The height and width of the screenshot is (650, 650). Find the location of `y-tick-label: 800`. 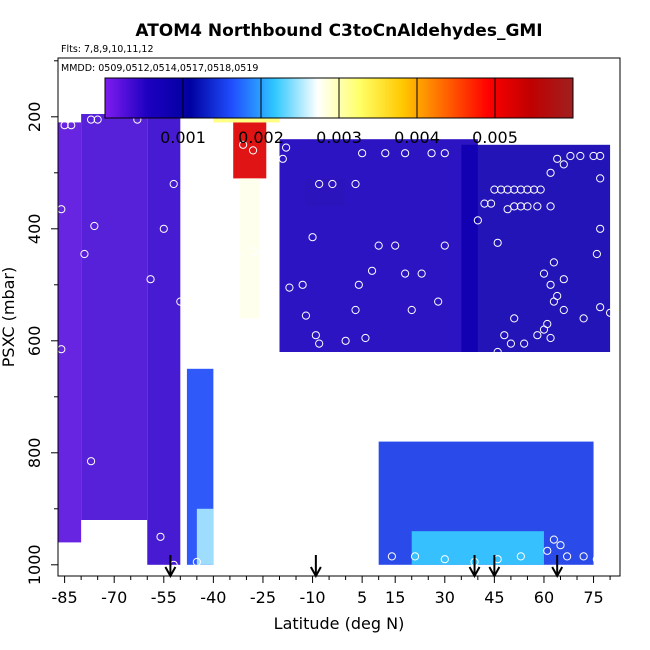

y-tick-label: 800 is located at coordinates (34, 453).